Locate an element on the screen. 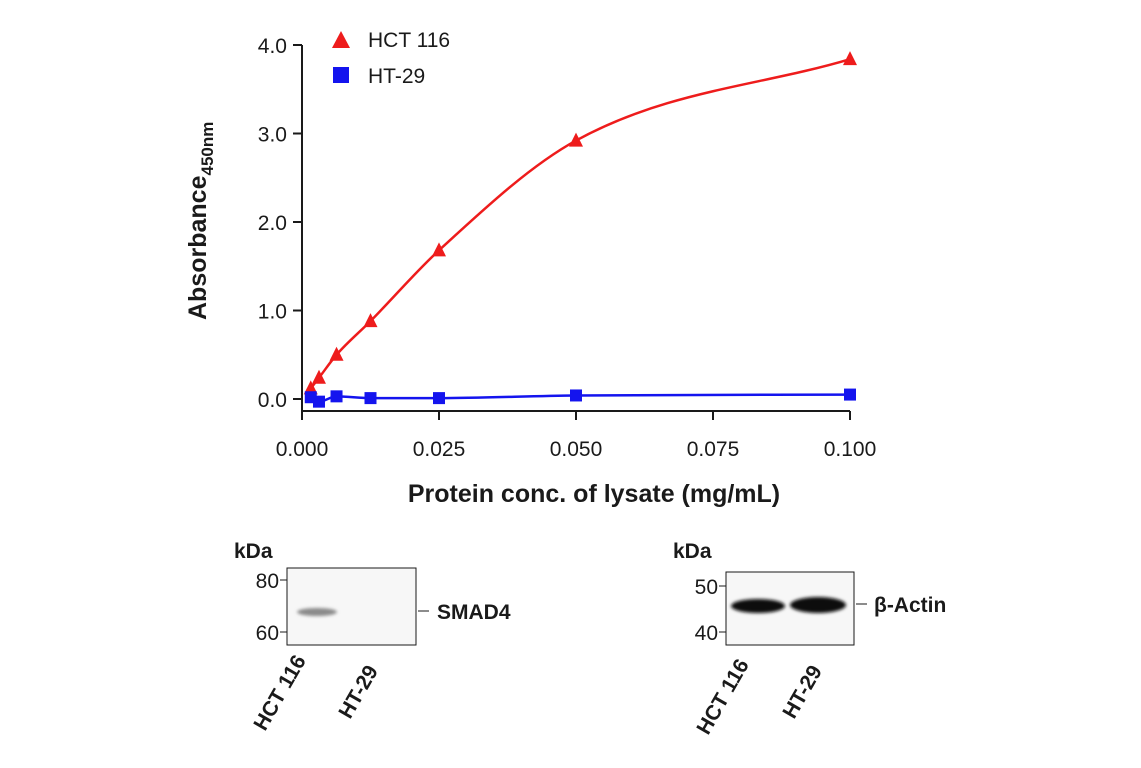  blot-membrane is located at coordinates (351, 606).